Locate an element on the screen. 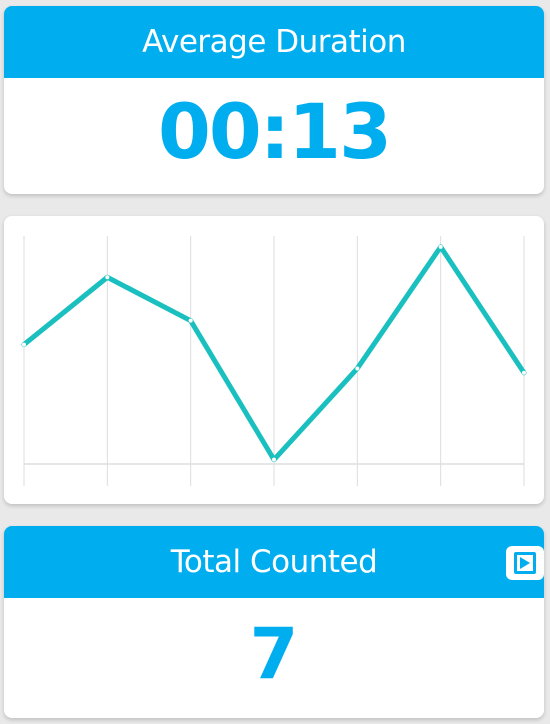 Image resolution: width=550 pixels, height=724 pixels. play-icon is located at coordinates (525, 563).